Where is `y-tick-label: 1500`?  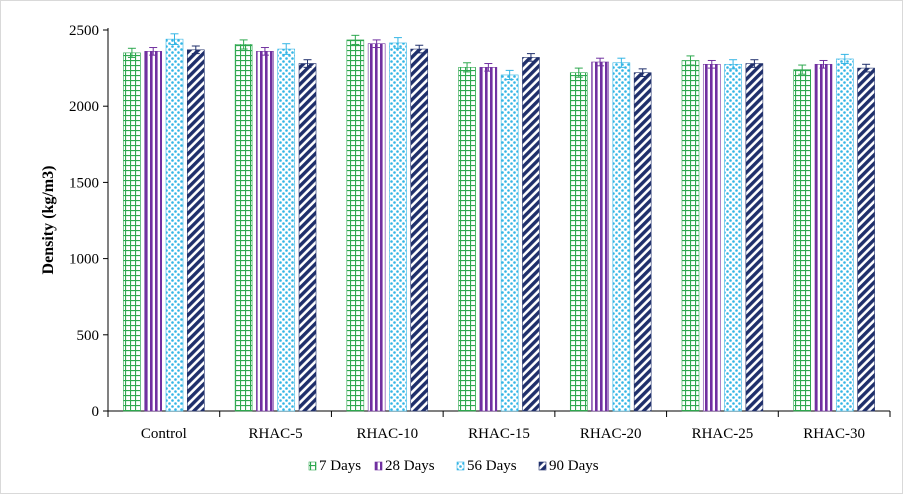 y-tick-label: 1500 is located at coordinates (84, 183).